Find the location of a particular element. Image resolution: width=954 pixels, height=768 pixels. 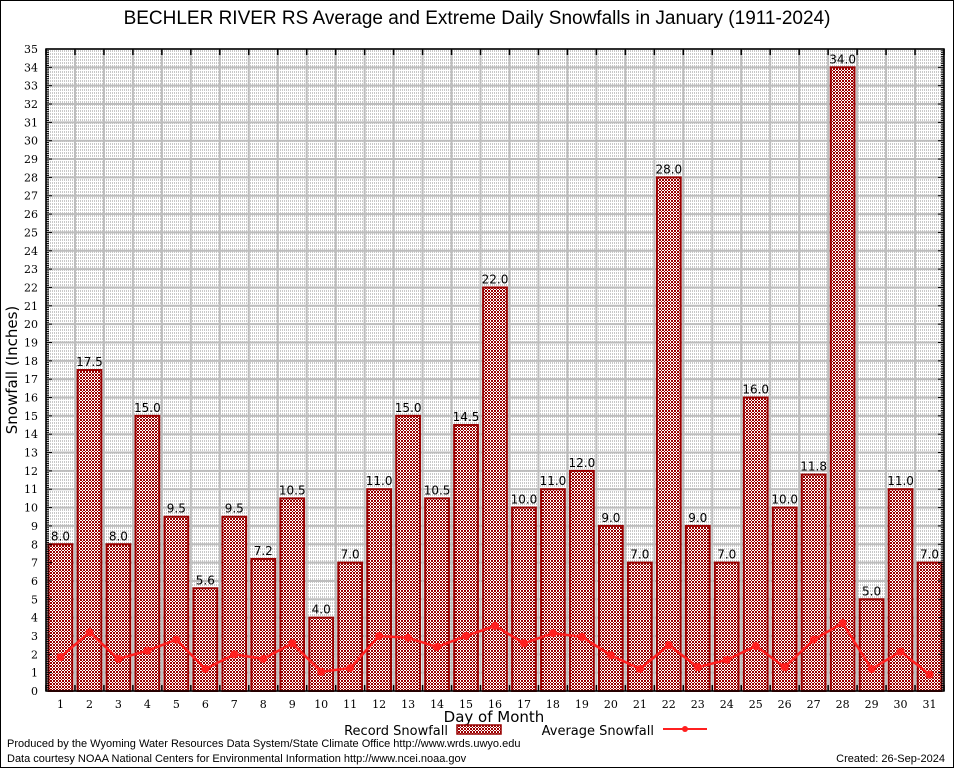

bar-label-day-13: 15.0 is located at coordinates (408, 408).